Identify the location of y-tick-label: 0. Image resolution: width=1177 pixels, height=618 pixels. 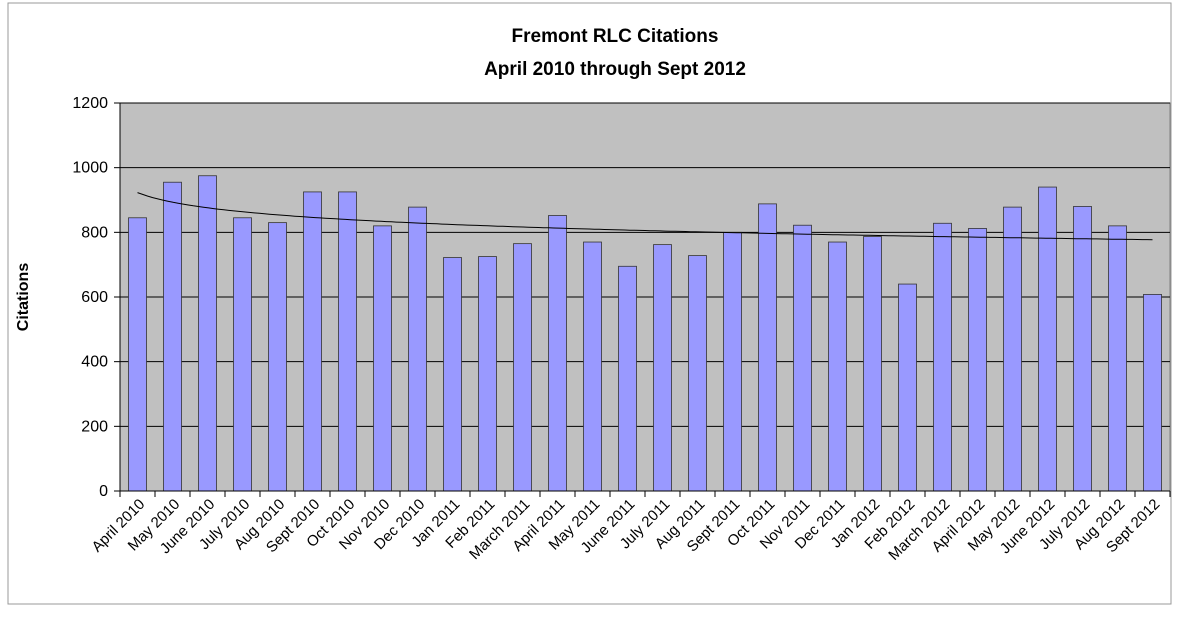
(103, 491).